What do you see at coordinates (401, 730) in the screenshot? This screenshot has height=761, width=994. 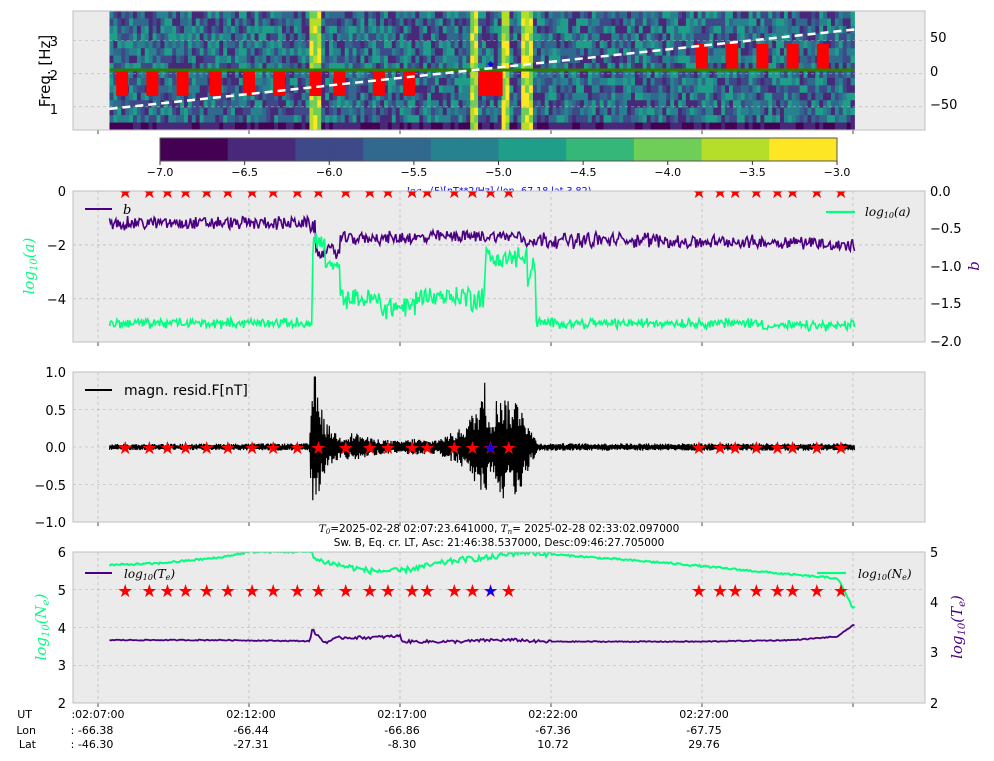 I see `xaxis-lon-2: -66.86` at bounding box center [401, 730].